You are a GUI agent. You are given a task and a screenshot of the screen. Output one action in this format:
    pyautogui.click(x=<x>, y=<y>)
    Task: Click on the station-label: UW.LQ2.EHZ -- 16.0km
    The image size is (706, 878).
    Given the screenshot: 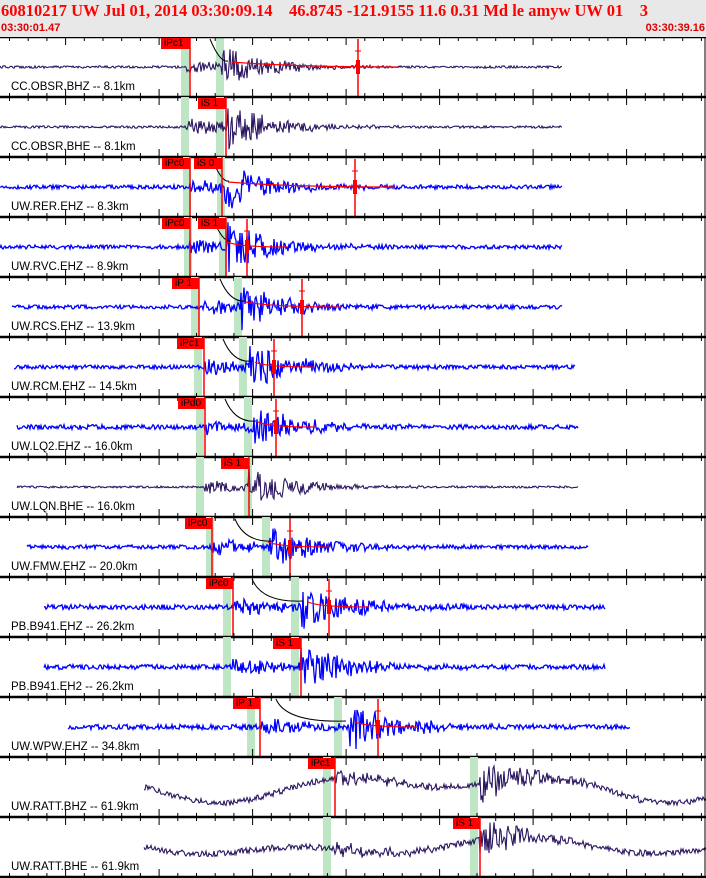 What is the action you would take?
    pyautogui.click(x=72, y=447)
    